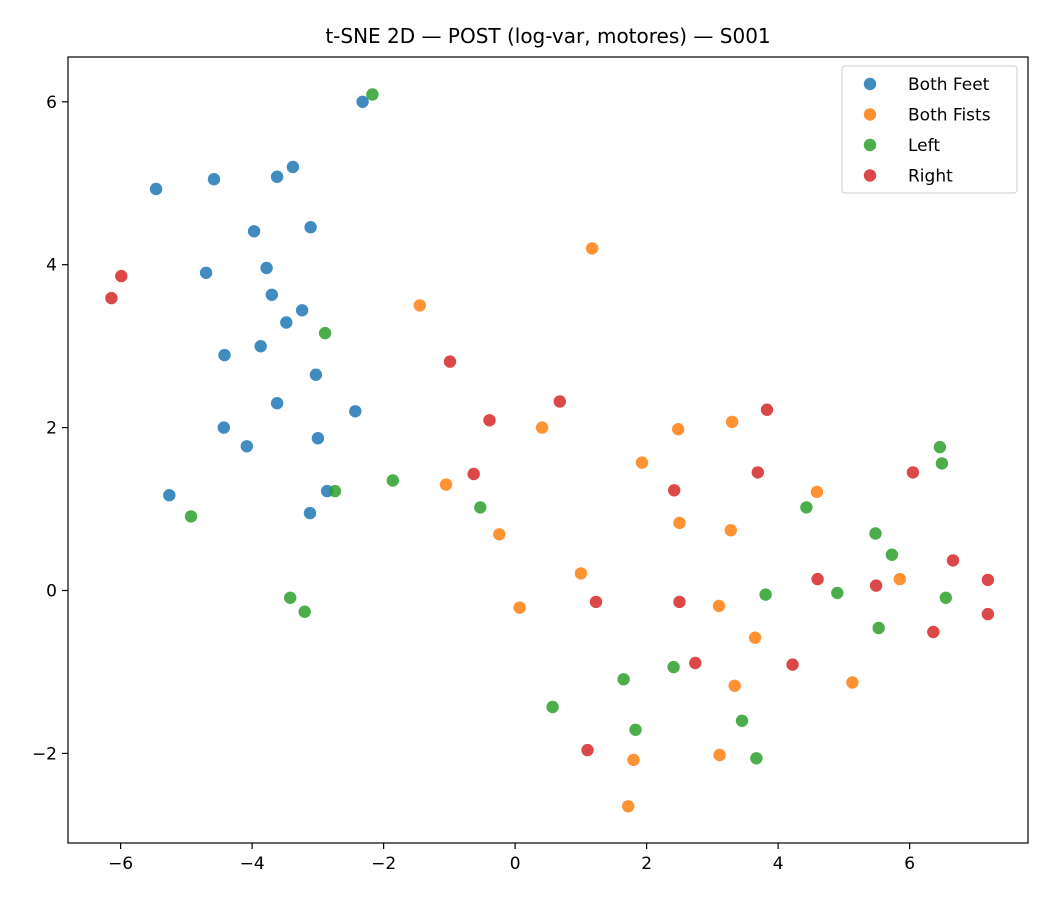 The width and height of the screenshot is (1050, 900). What do you see at coordinates (646, 864) in the screenshot?
I see `x-tick-label: 2` at bounding box center [646, 864].